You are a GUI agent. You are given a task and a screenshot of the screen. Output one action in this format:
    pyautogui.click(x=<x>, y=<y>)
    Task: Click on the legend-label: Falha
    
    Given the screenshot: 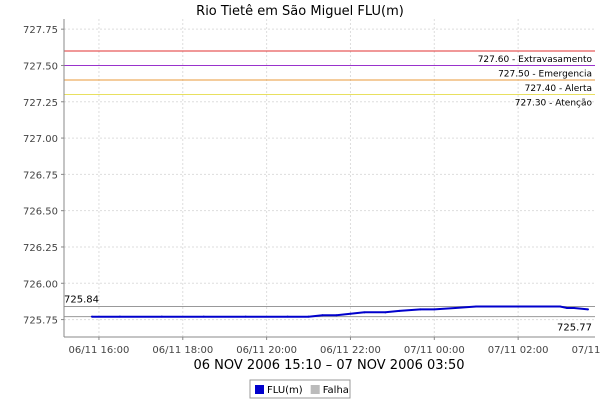 What is the action you would take?
    pyautogui.click(x=336, y=390)
    